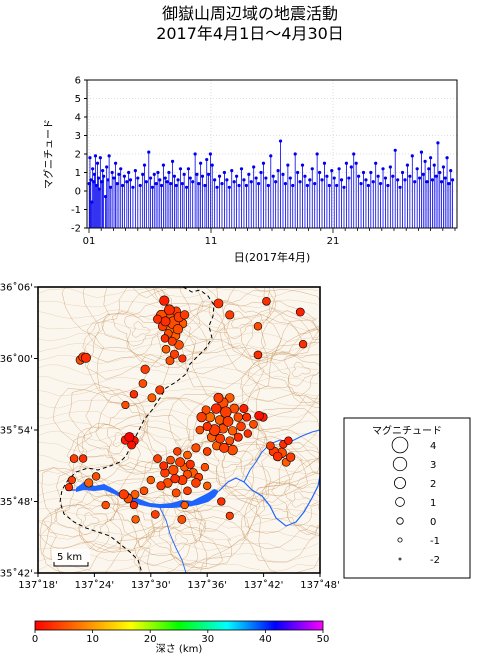 The width and height of the screenshot is (500, 657). I want to click on prefecture-border, so click(137, 430).